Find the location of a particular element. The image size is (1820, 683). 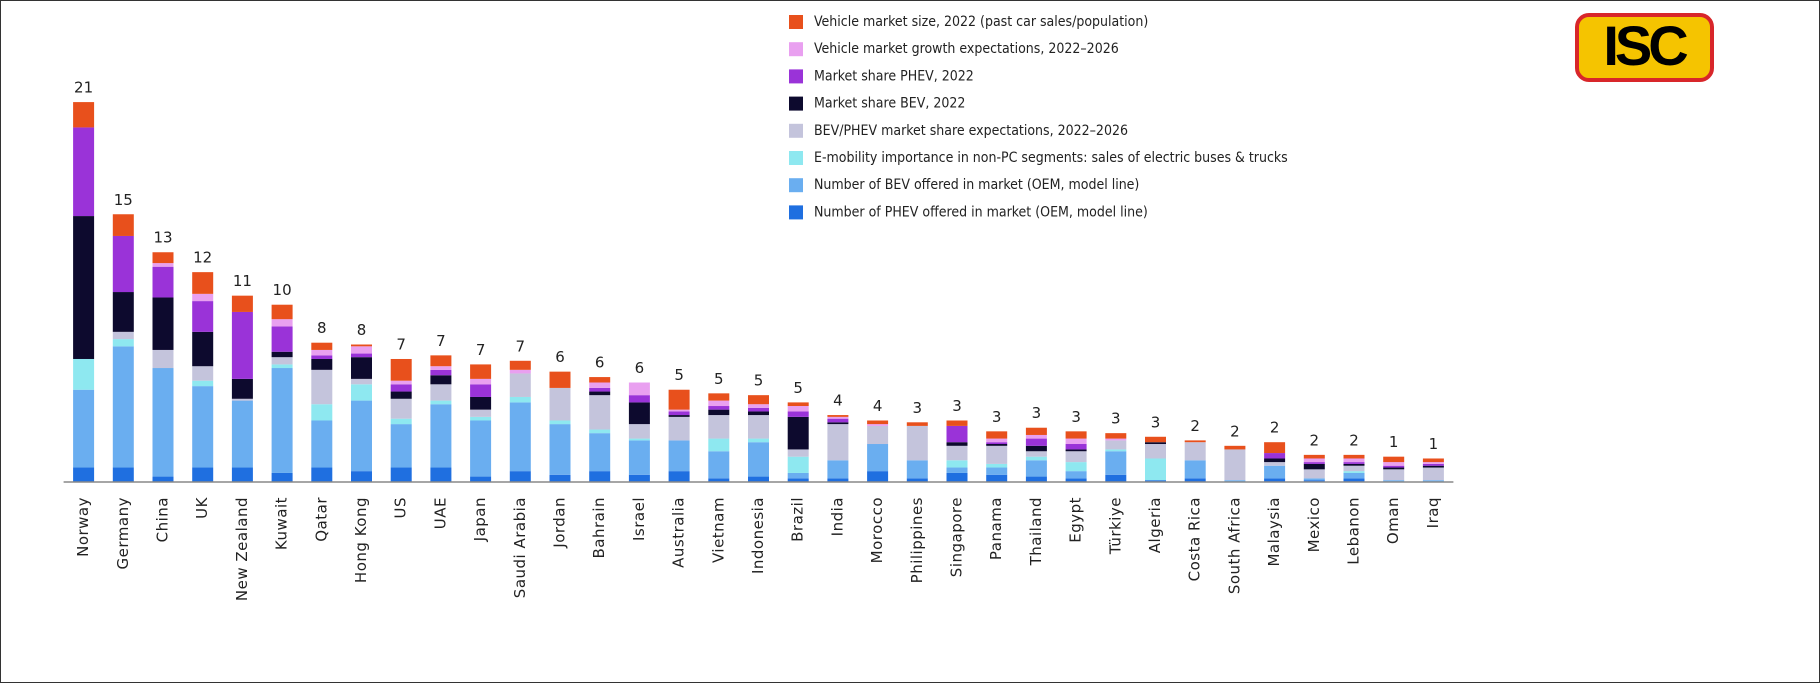

total-label: 7 is located at coordinates (401, 344).